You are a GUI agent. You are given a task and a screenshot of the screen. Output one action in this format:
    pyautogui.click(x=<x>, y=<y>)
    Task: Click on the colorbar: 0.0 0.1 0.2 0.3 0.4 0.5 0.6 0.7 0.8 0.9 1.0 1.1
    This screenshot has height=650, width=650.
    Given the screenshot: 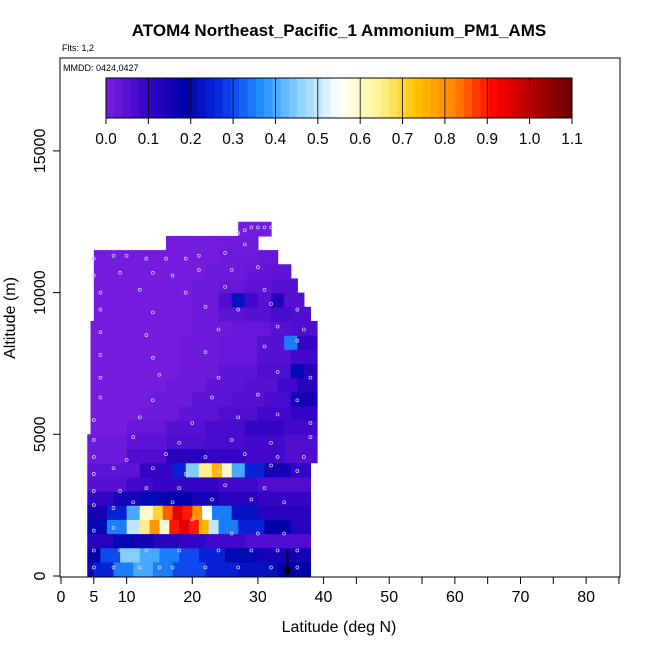 What is the action you would take?
    pyautogui.click(x=339, y=112)
    